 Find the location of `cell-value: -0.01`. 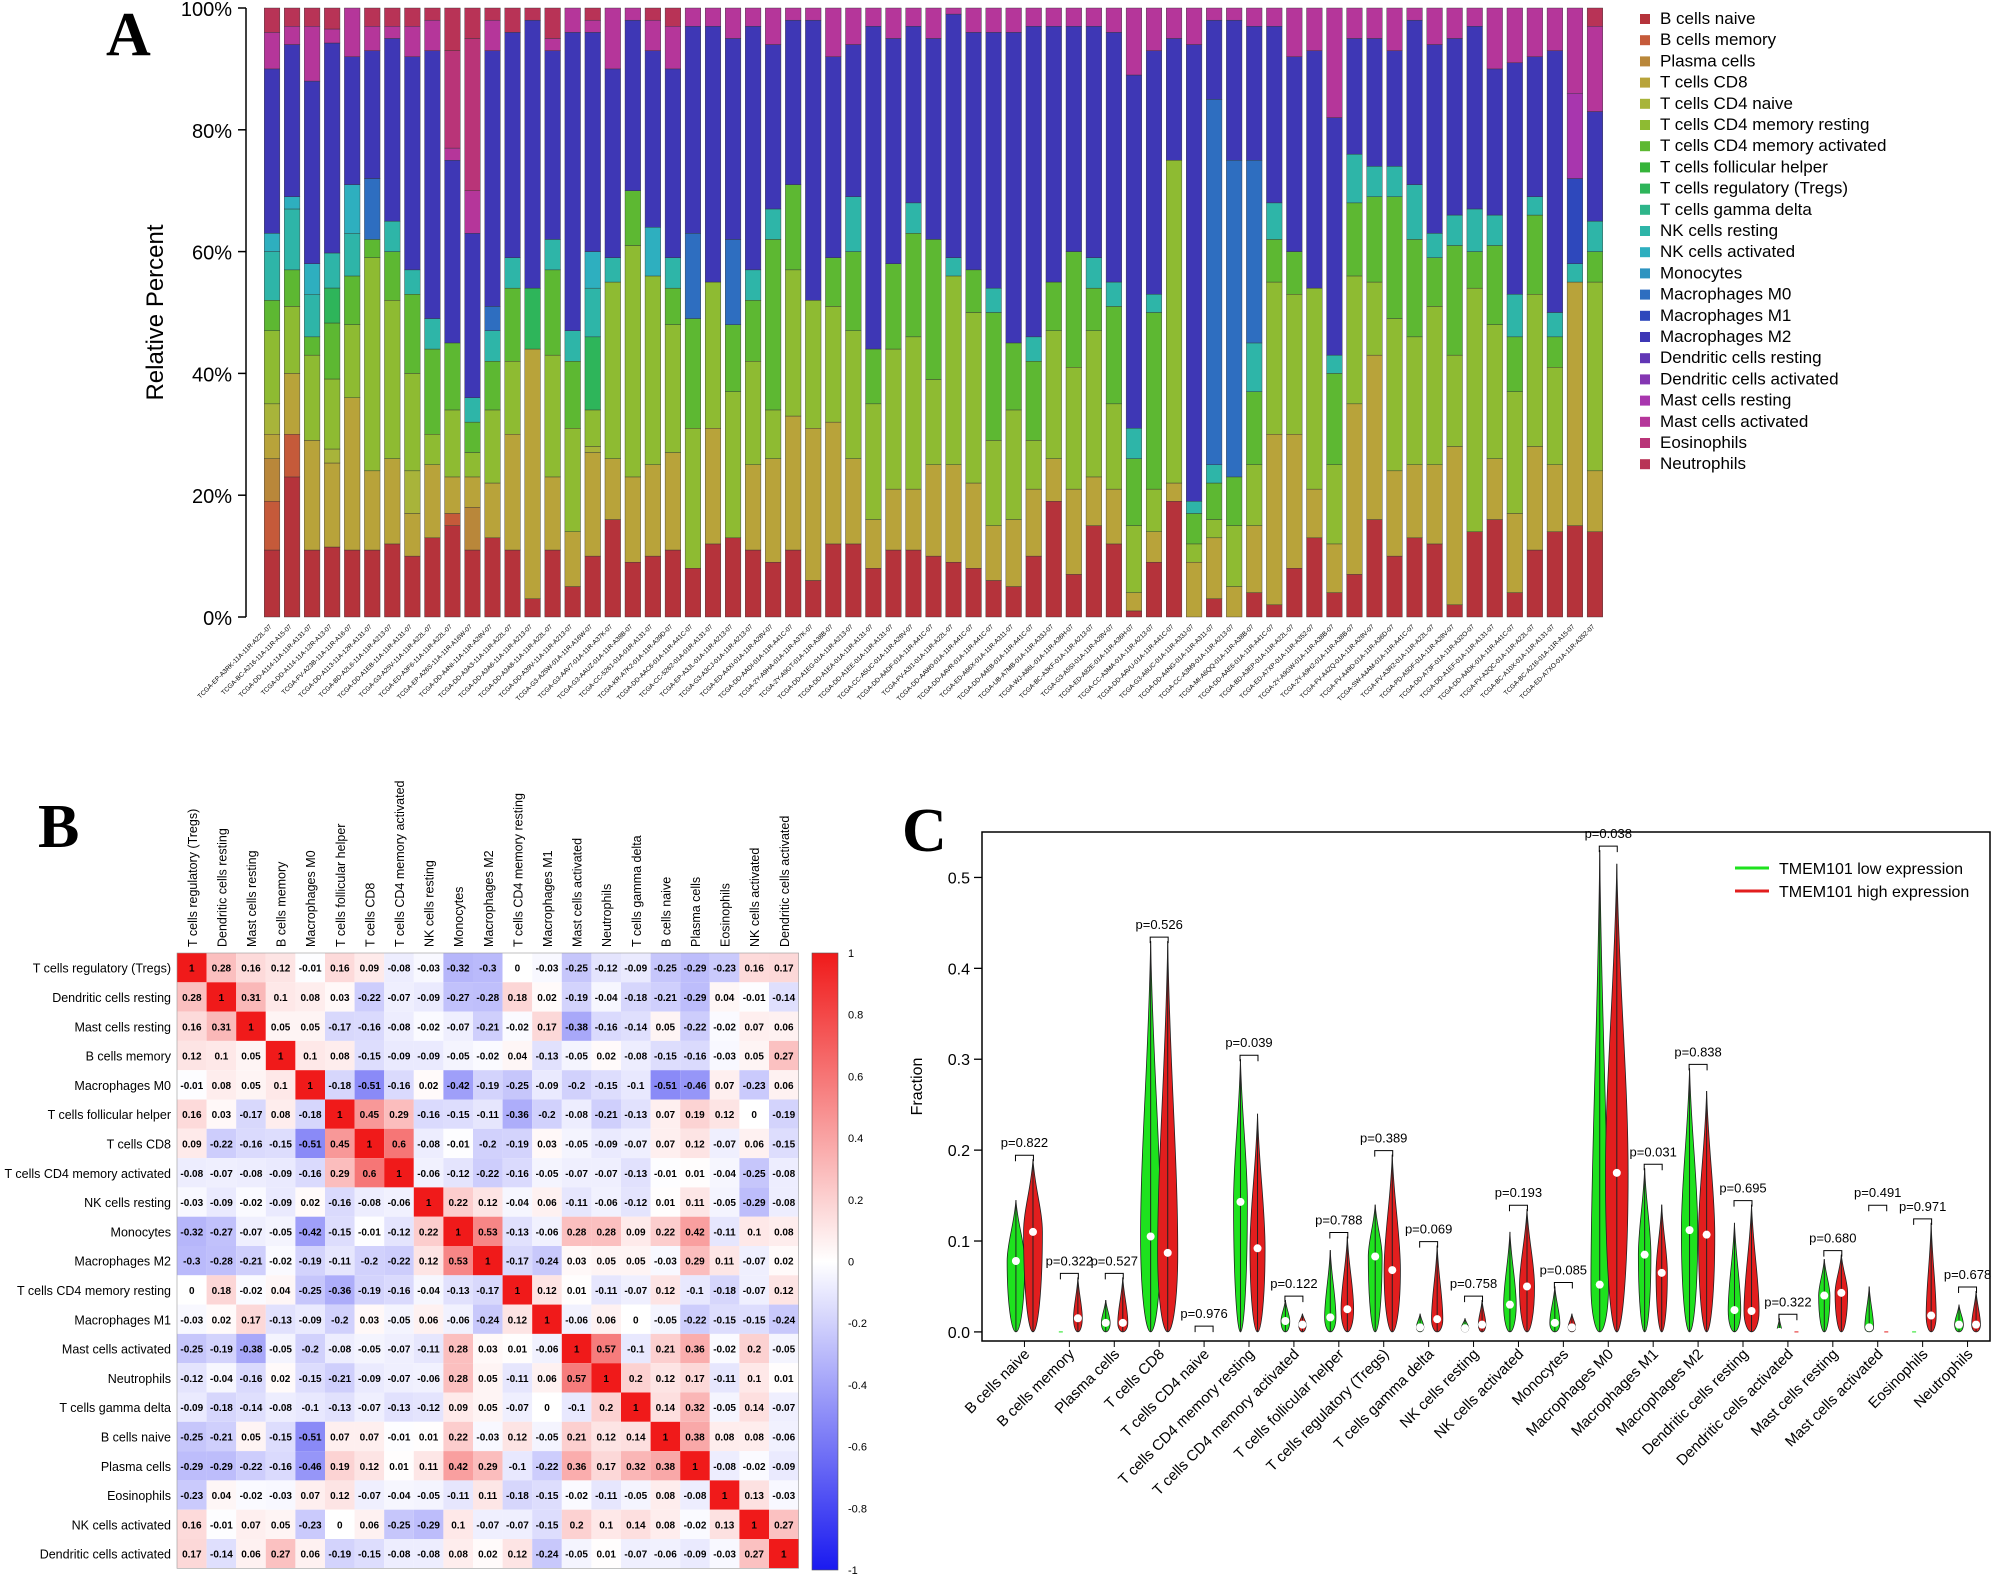

cell-value: -0.01 is located at coordinates (754, 998).